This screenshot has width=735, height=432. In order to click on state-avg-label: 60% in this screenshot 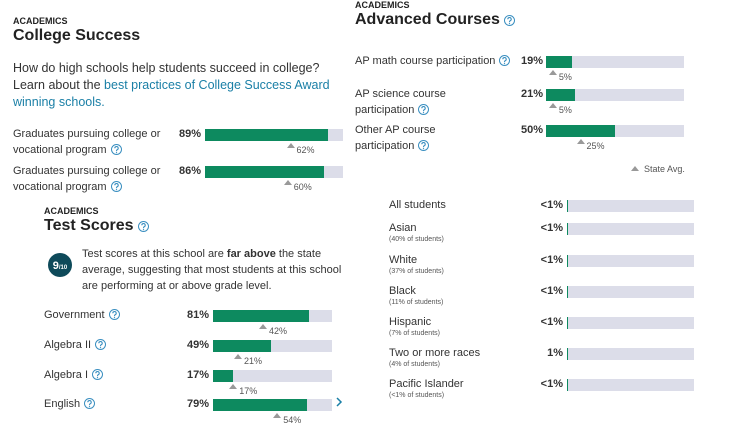, I will do `click(302, 187)`.